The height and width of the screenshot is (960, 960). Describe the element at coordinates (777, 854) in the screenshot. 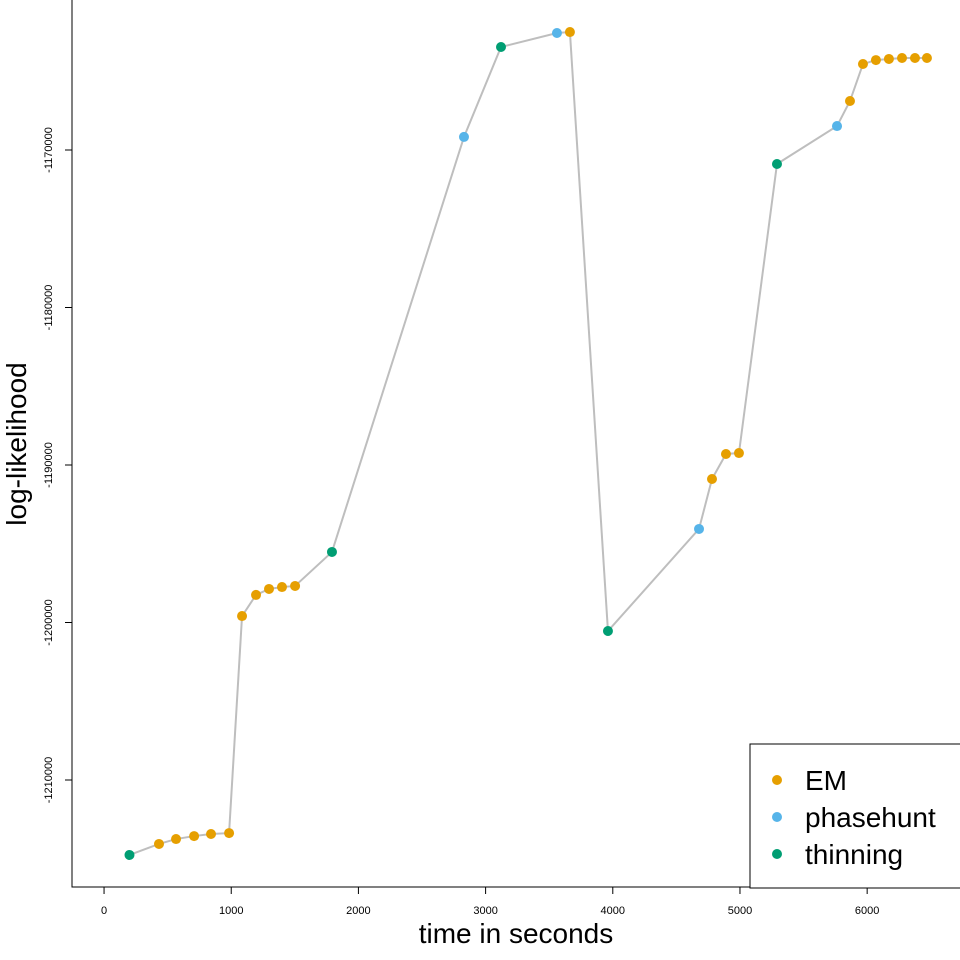

I see `legend-marker-thinning` at that location.